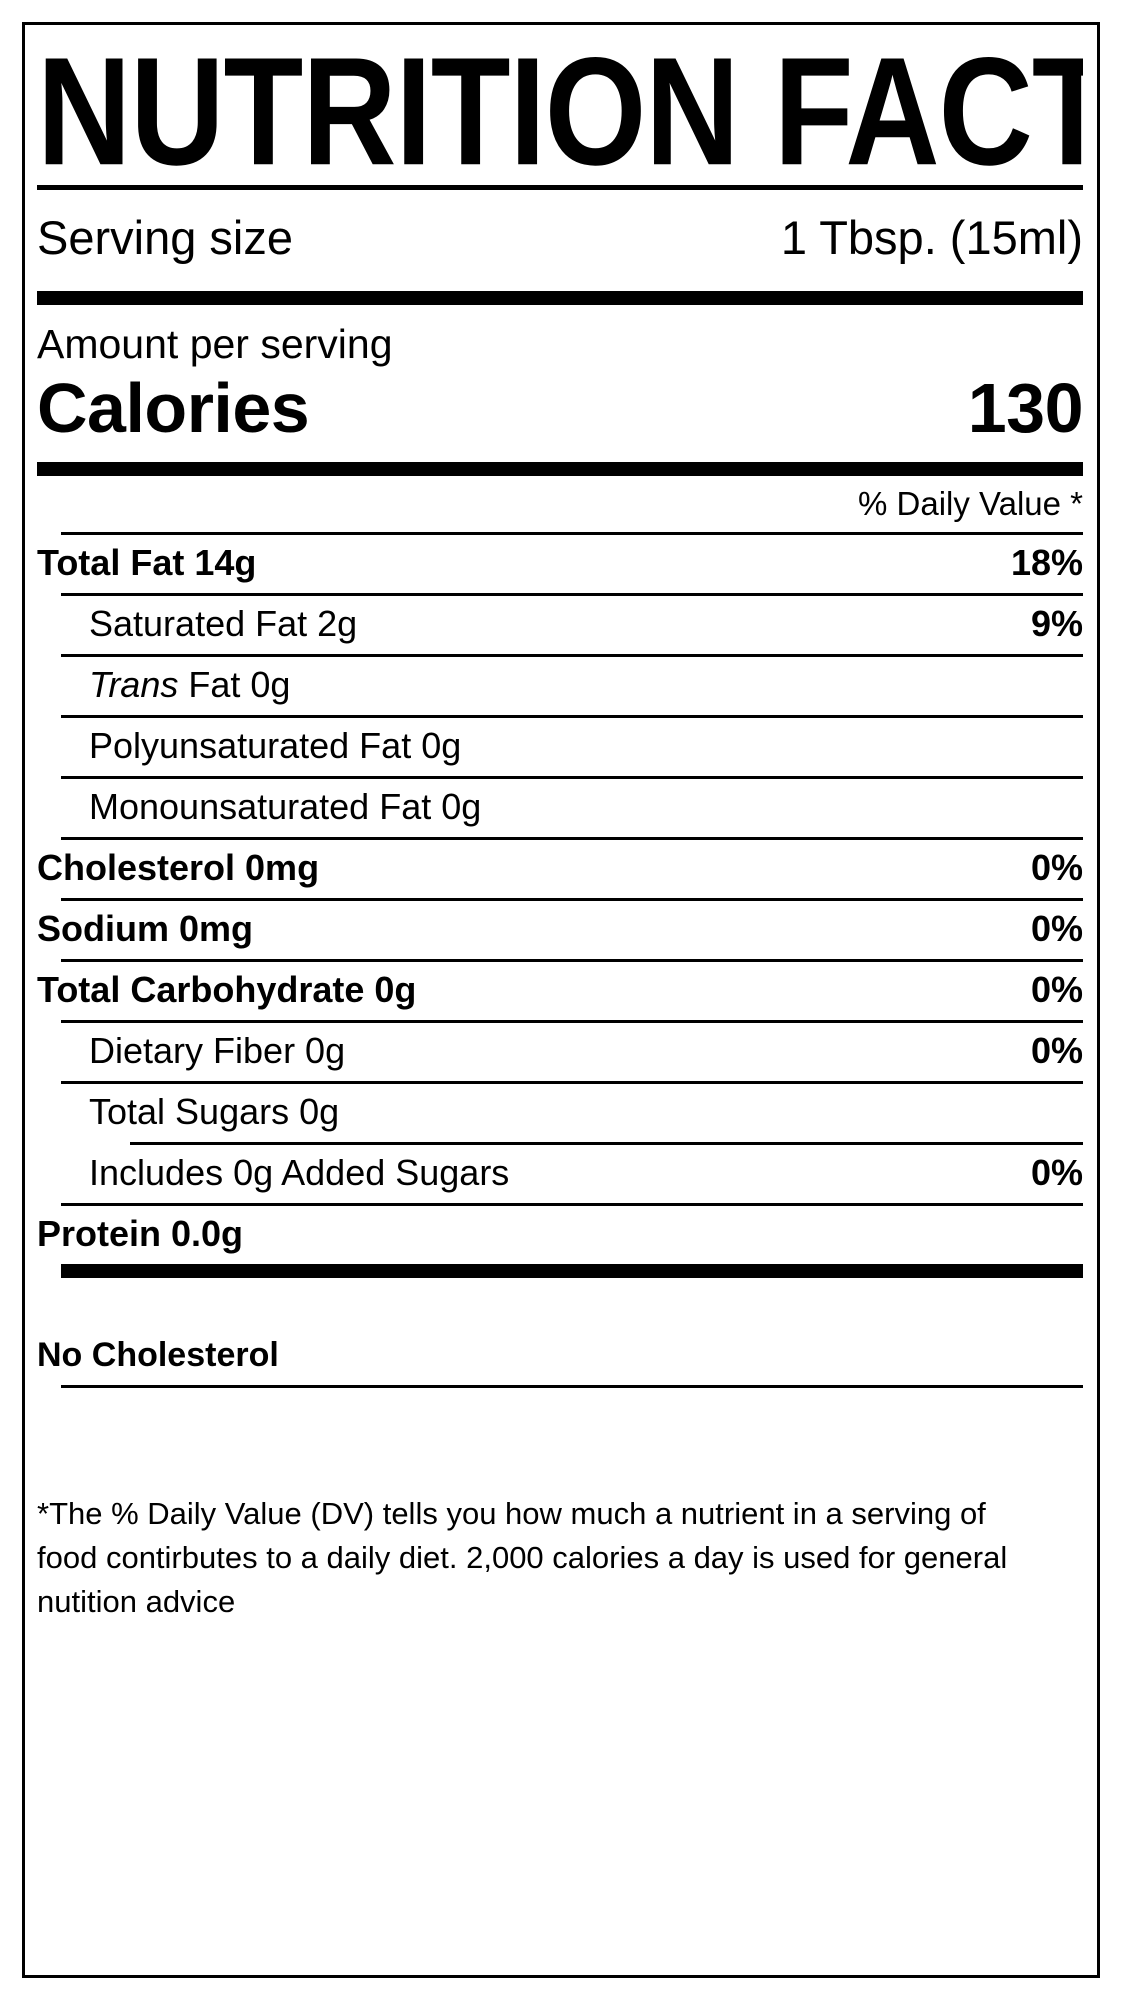  I want to click on divider-thick-after-serving, so click(560, 298).